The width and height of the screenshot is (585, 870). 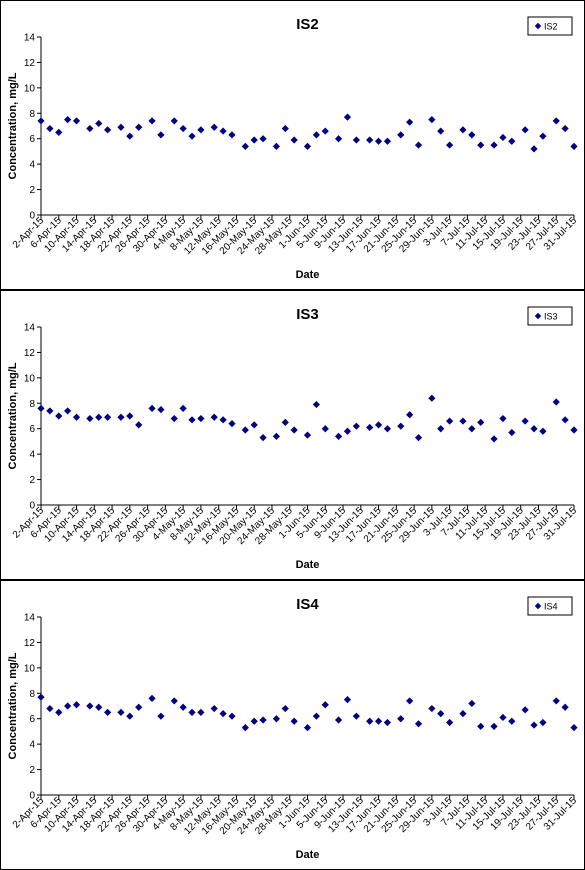 I want to click on legend: IS2, so click(x=550, y=26).